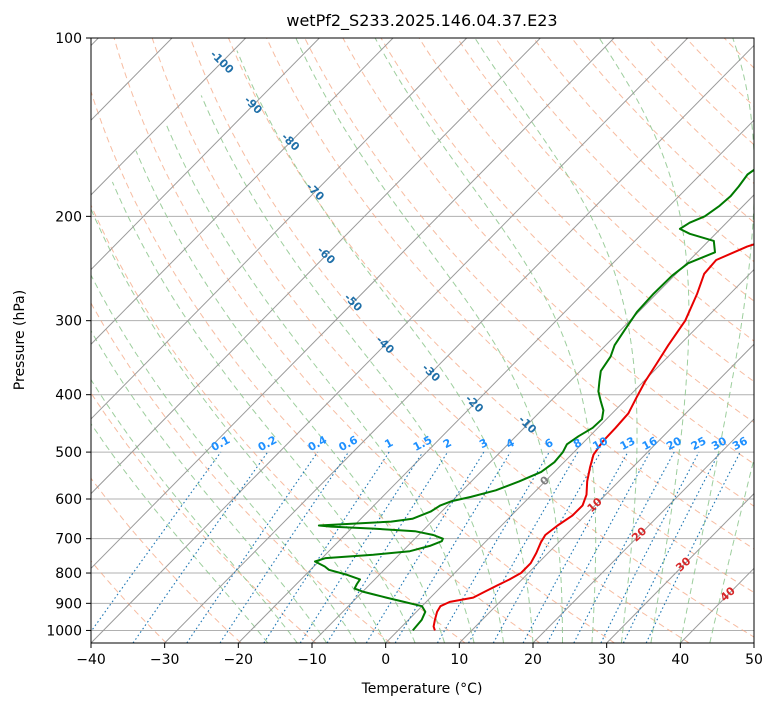 The height and width of the screenshot is (708, 775). What do you see at coordinates (318, 443) in the screenshot?
I see `mixing-ratio-label: 0.4` at bounding box center [318, 443].